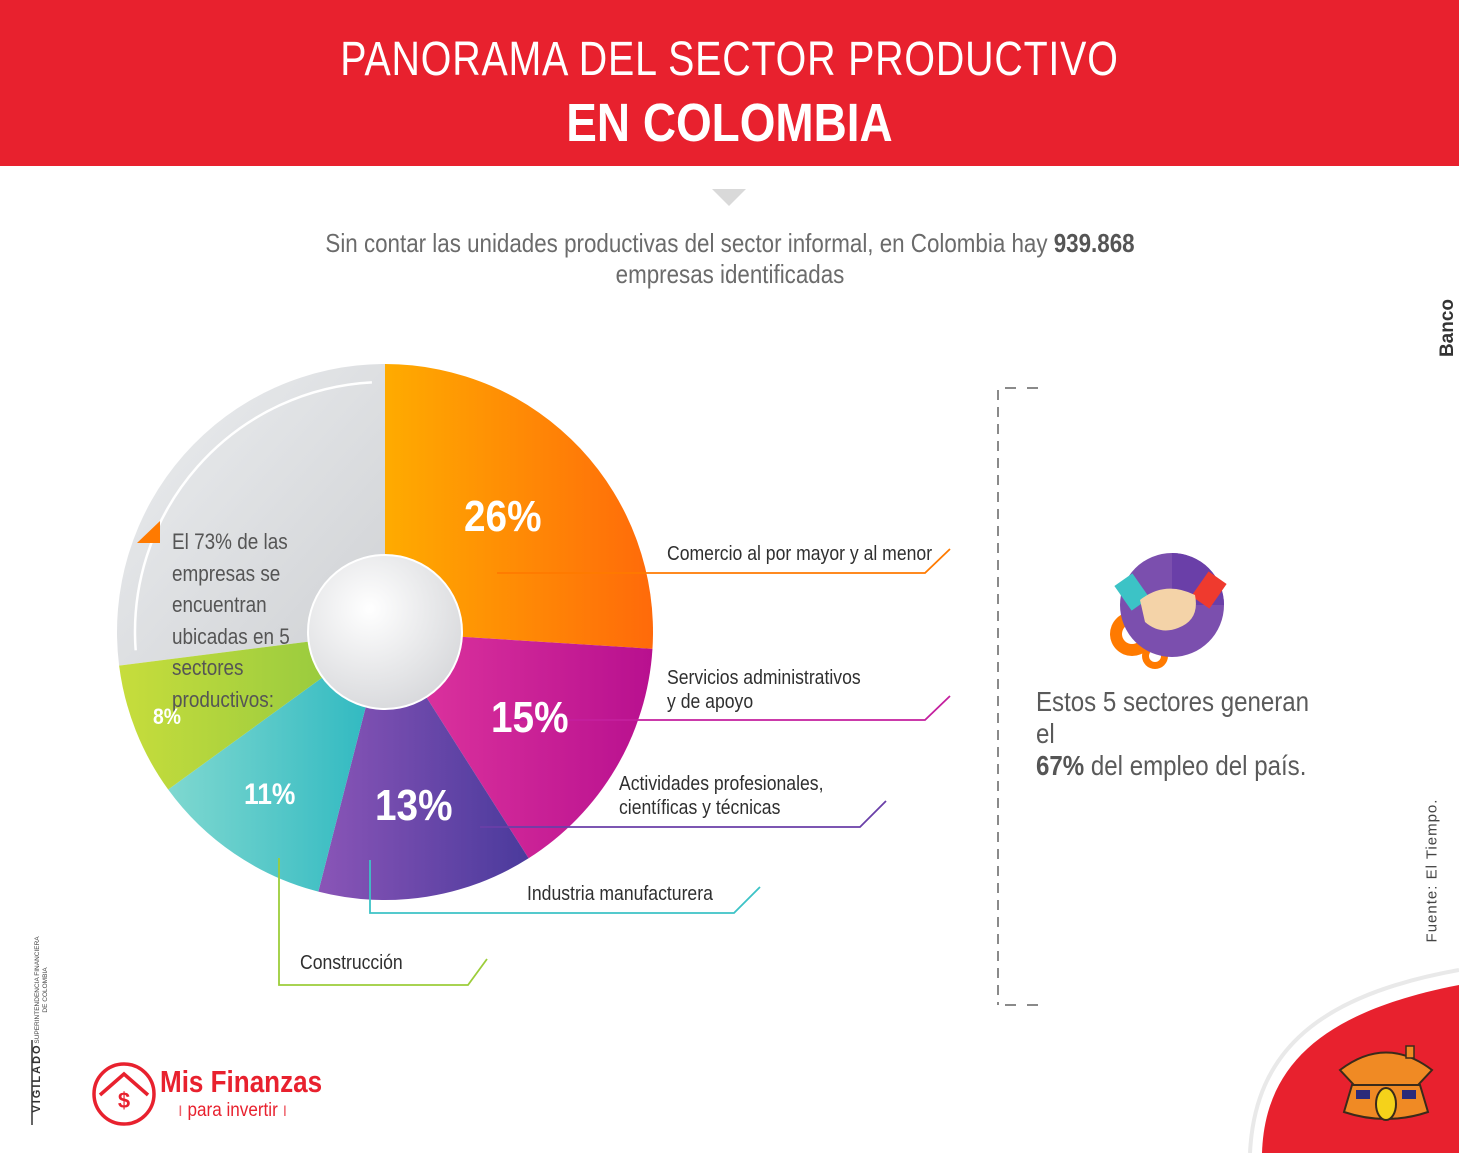  Describe the element at coordinates (710, 702) in the screenshot. I see `category-label-line: y de apoyo` at that location.